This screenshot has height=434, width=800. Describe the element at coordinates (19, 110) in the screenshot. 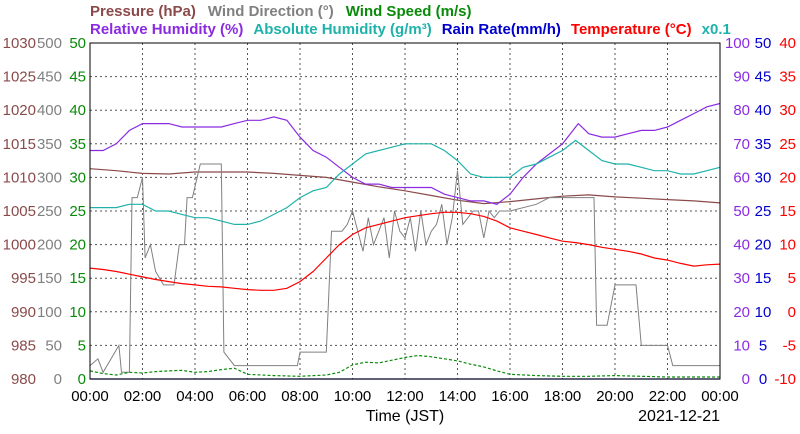

I see `tick-label-pressure: 1020` at that location.